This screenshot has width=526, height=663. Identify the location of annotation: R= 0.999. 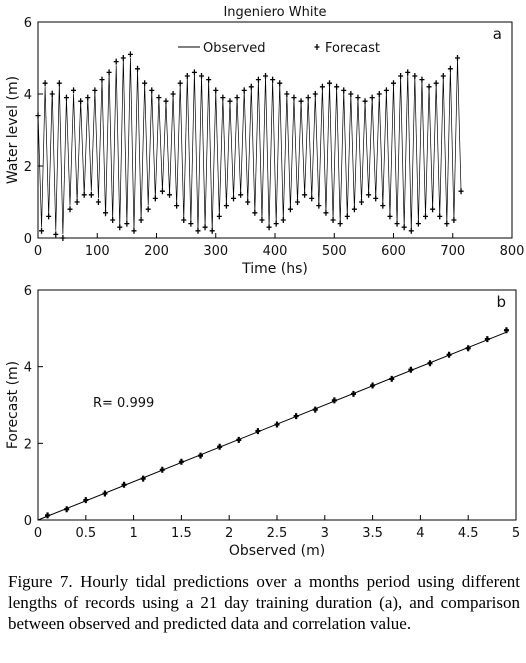
(123, 403).